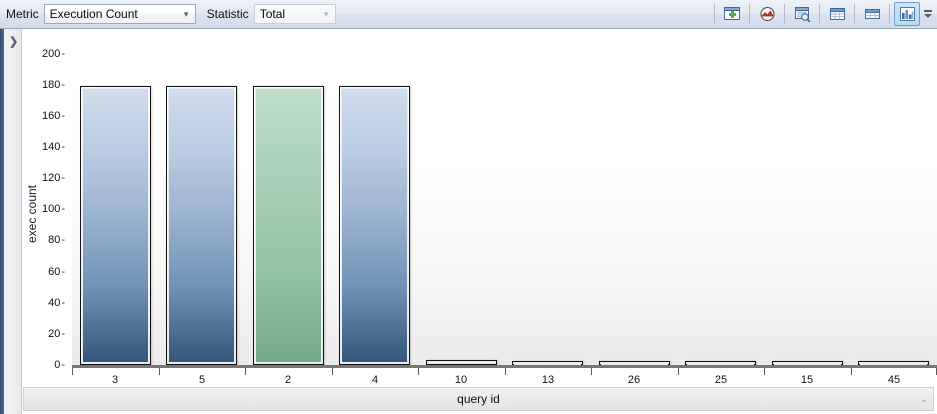 This screenshot has width=937, height=414. What do you see at coordinates (93, 14) in the screenshot?
I see `metric-select-value: Execution Count` at bounding box center [93, 14].